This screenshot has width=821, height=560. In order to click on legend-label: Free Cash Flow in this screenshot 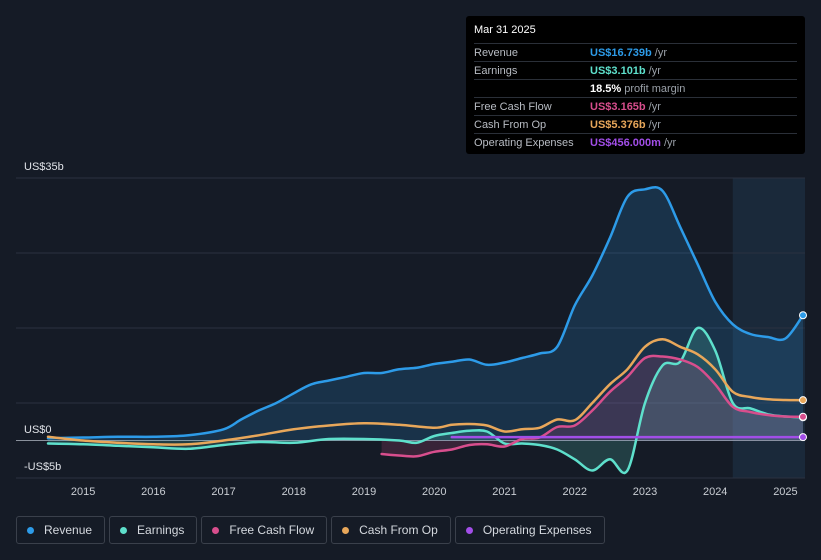, I will do `click(272, 530)`.